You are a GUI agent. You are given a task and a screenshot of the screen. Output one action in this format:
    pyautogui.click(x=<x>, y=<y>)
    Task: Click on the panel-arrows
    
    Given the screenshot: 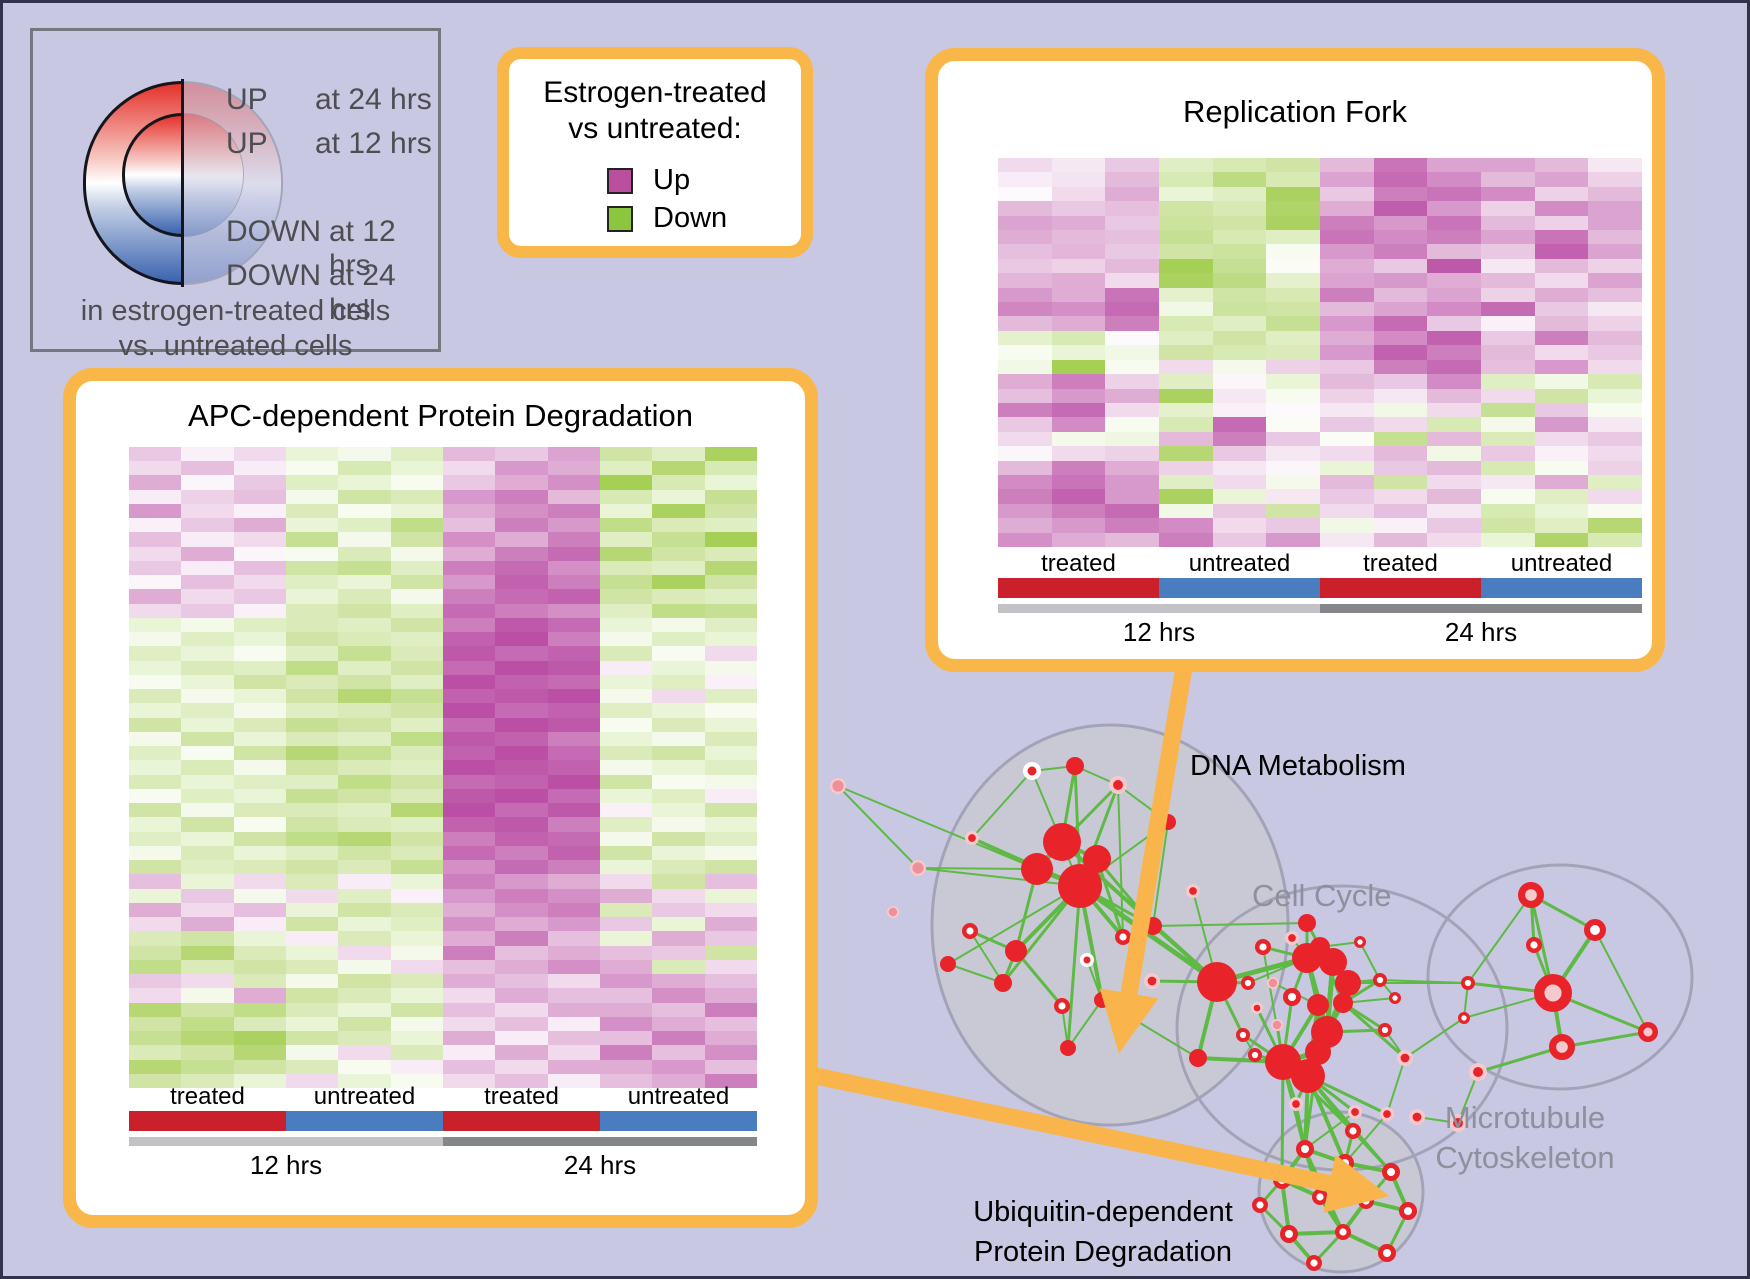 What is the action you would take?
    pyautogui.click(x=1102, y=930)
    